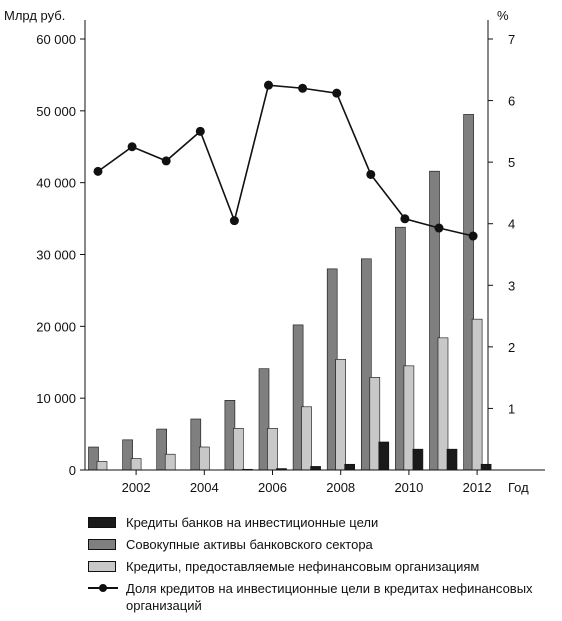  I want to click on bar-series2-2003, so click(170, 462).